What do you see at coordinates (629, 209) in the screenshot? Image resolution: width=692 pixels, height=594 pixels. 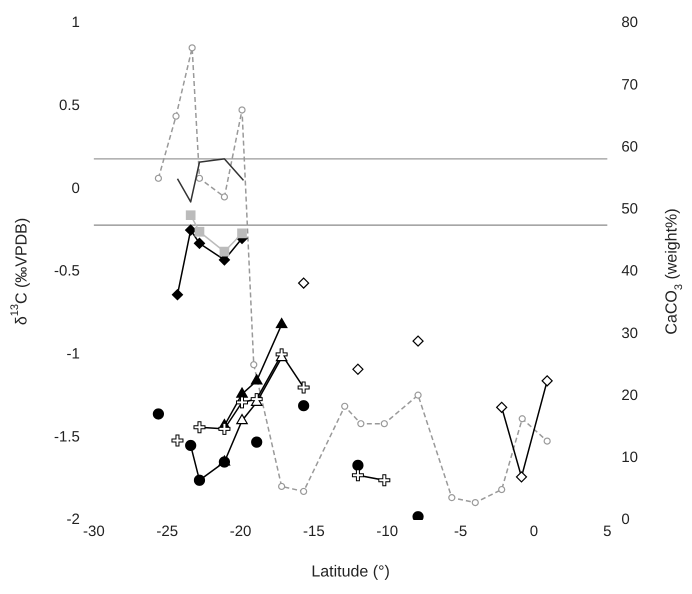 I see `y2-tick-label: 50` at bounding box center [629, 209].